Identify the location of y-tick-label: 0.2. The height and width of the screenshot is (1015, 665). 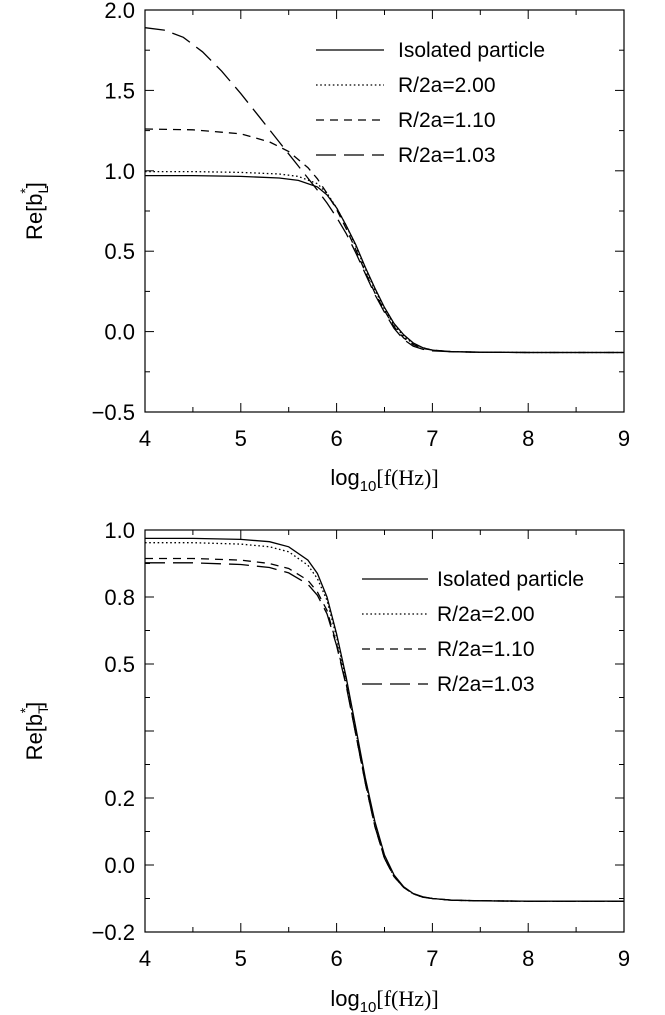
(119, 798).